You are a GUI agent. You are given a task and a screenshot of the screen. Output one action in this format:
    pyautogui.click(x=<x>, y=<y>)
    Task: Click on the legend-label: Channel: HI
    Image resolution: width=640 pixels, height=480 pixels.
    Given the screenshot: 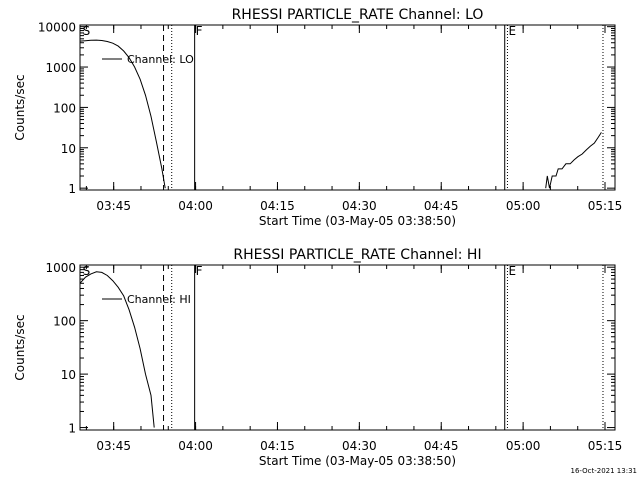 What is the action you would take?
    pyautogui.click(x=159, y=299)
    